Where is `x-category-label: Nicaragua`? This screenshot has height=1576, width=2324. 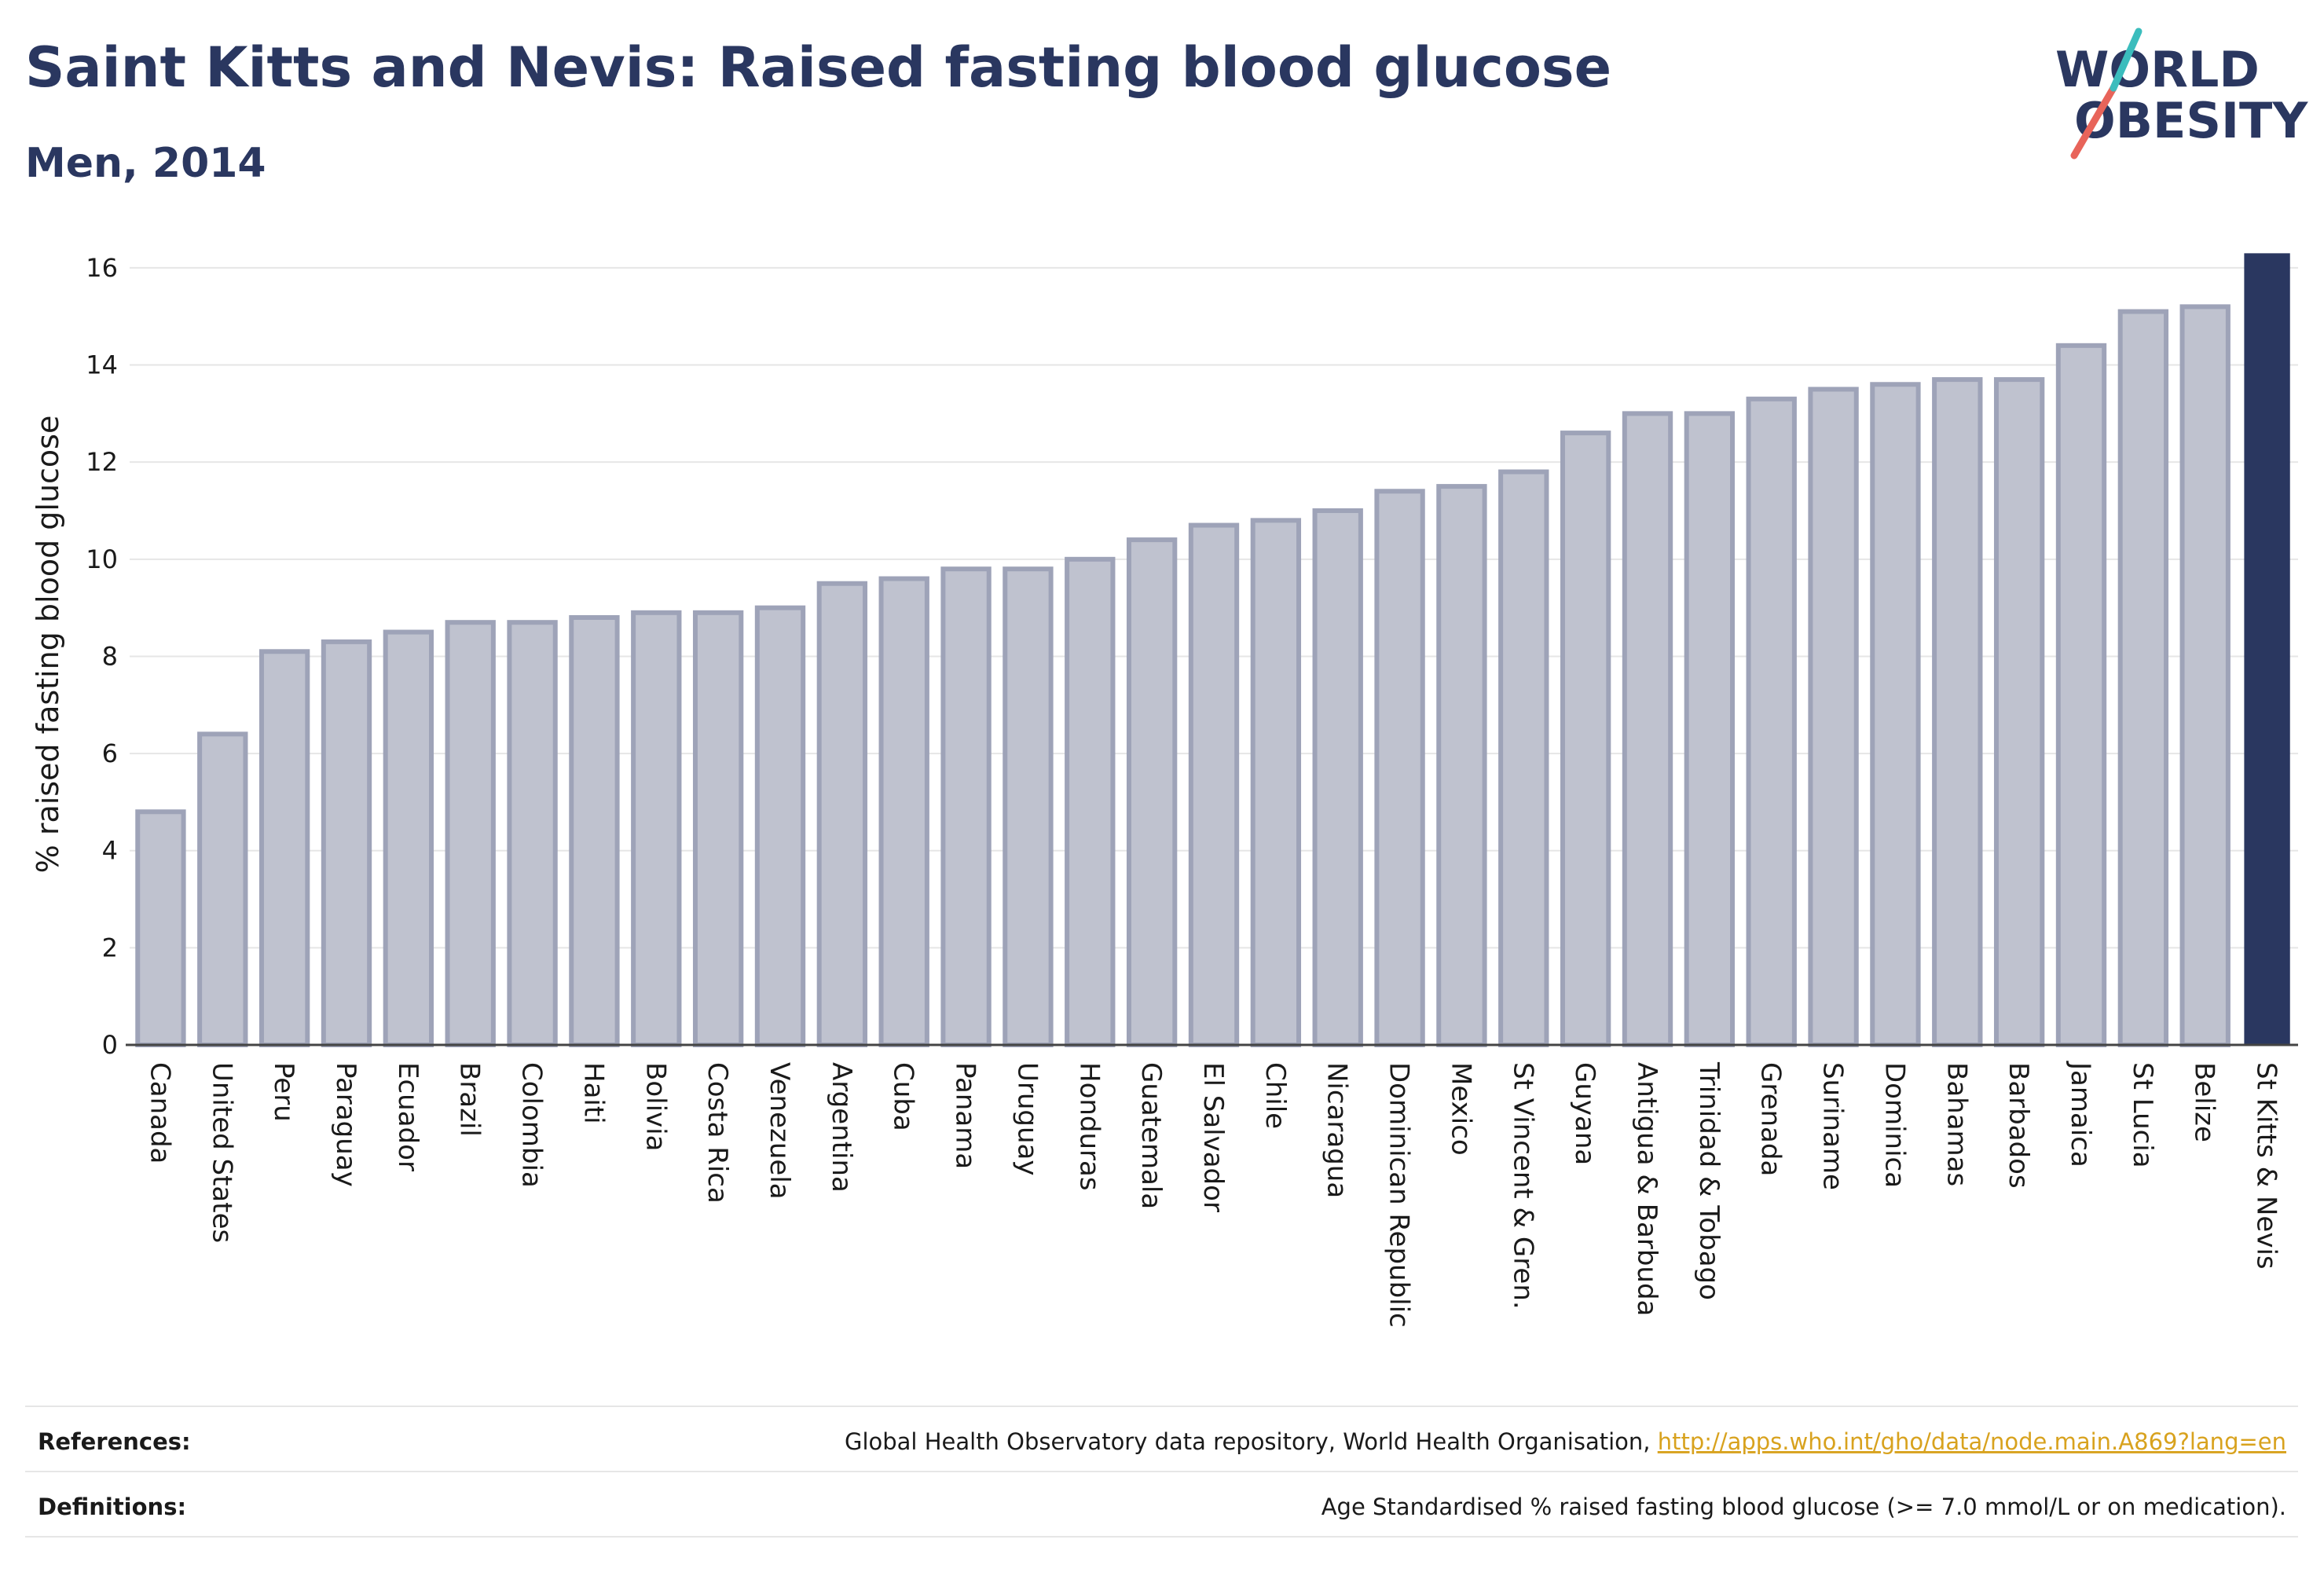
x-category-label: Nicaragua is located at coordinates (1337, 1130).